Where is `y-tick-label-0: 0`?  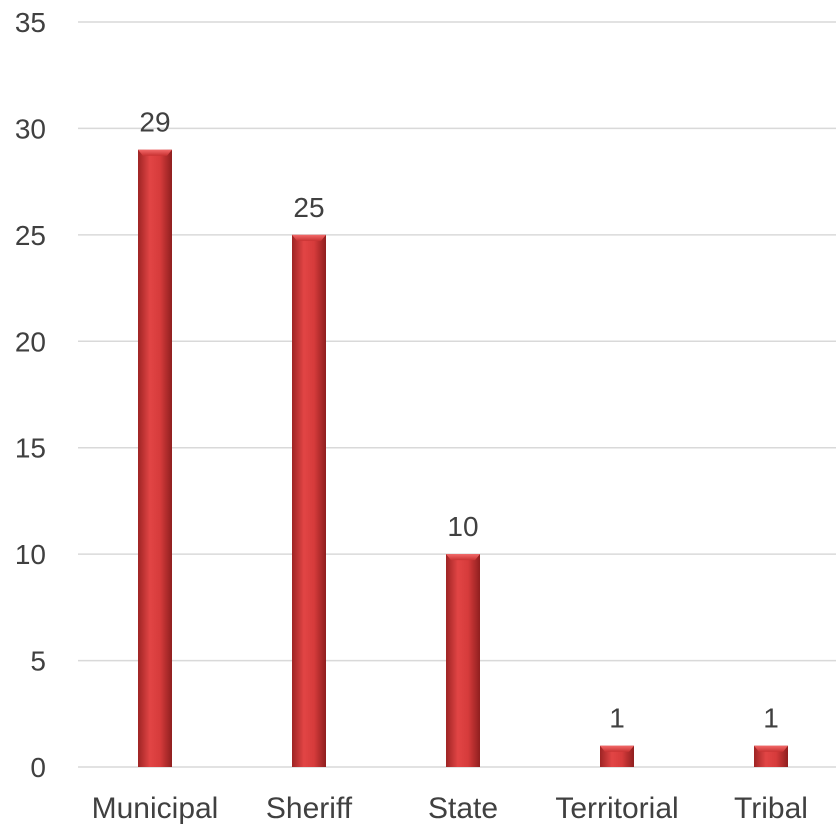
y-tick-label-0: 0 is located at coordinates (38, 767).